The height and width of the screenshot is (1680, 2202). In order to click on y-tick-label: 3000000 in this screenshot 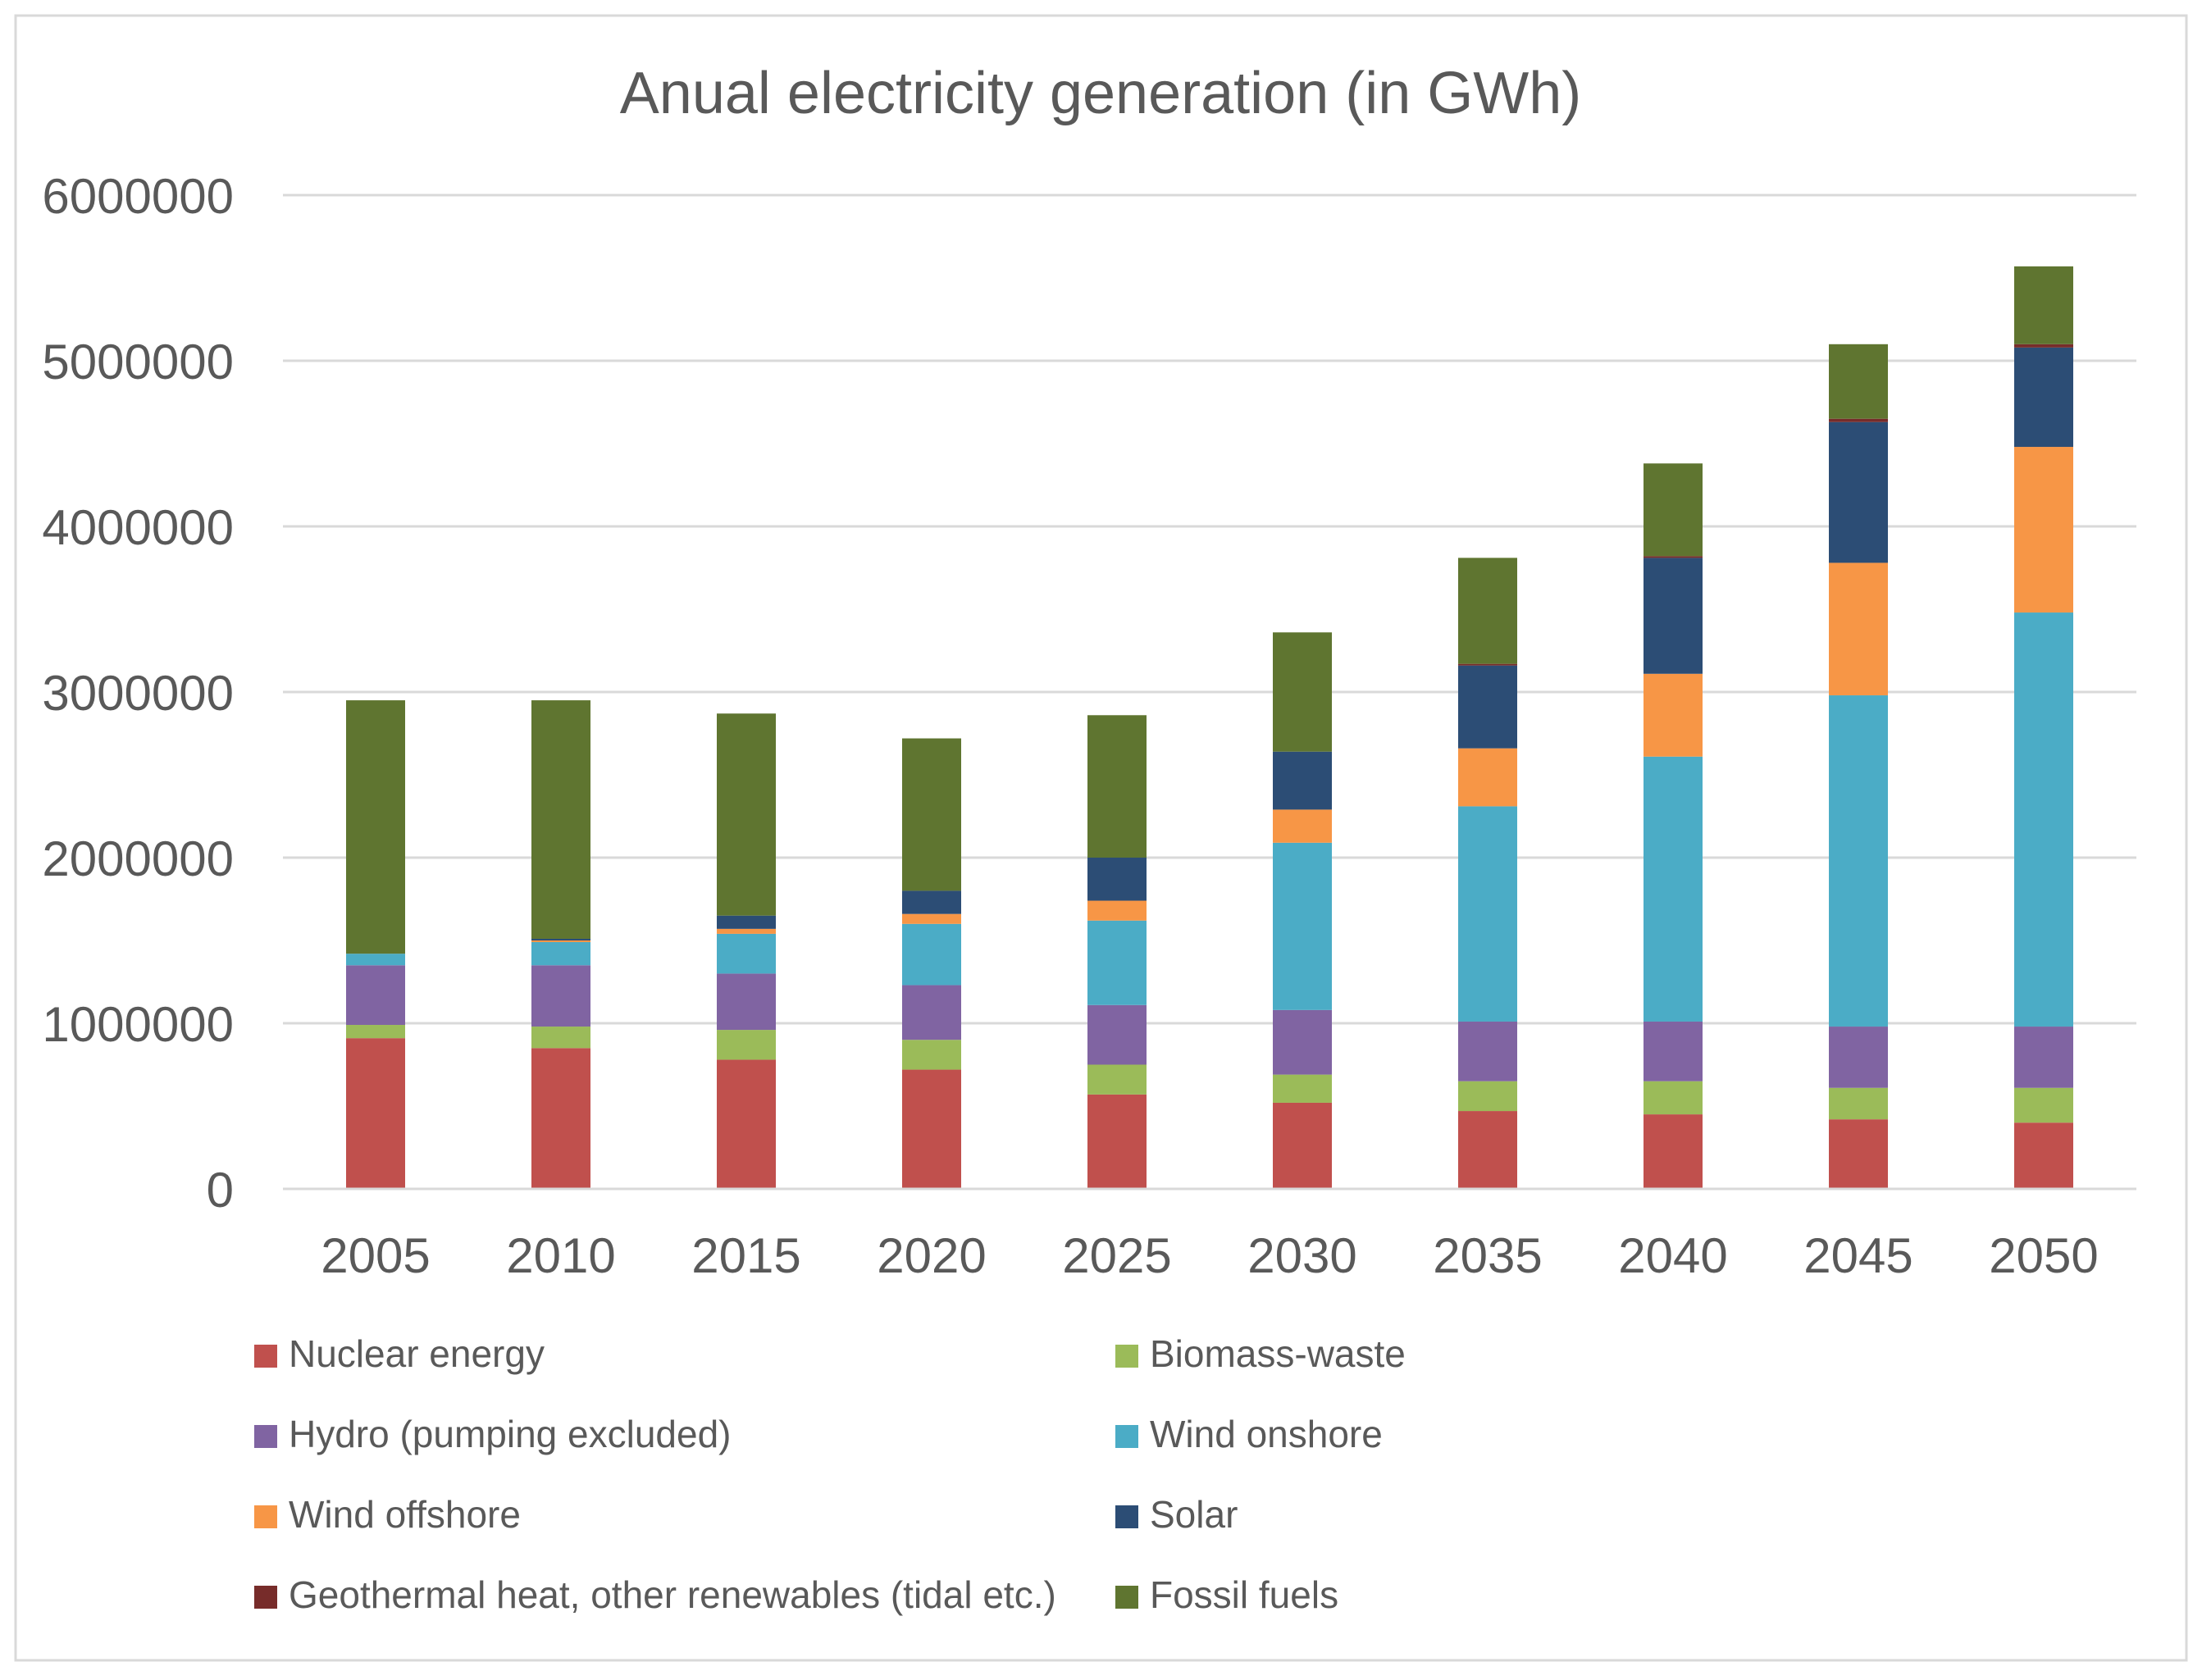, I will do `click(138, 694)`.